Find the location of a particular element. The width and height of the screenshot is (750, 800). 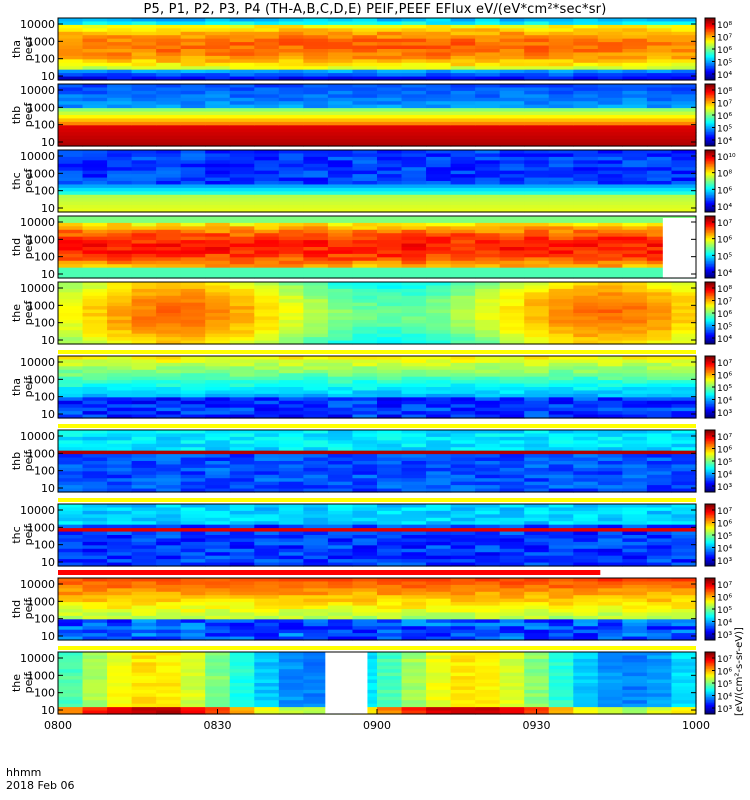

panel-the-peif is located at coordinates (377, 683).